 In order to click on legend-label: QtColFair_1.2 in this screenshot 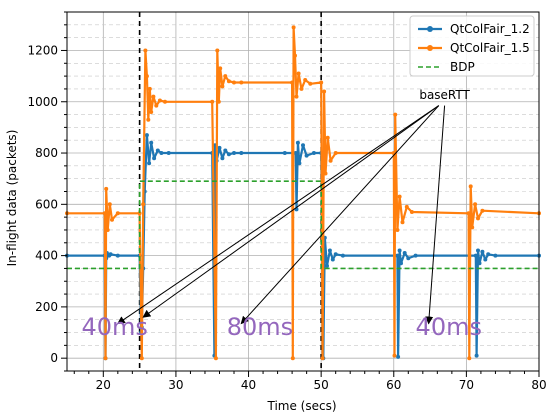, I will do `click(490, 29)`.